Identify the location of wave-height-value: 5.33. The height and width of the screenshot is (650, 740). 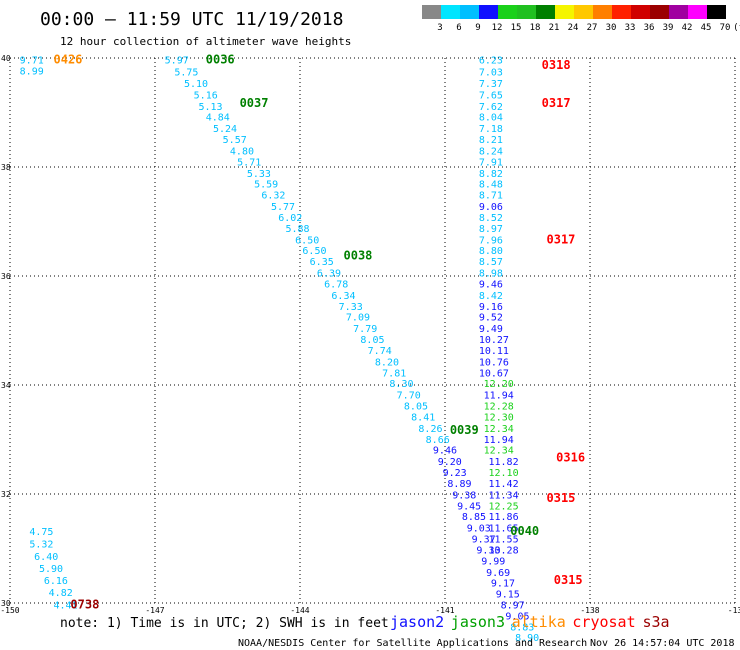
(259, 174).